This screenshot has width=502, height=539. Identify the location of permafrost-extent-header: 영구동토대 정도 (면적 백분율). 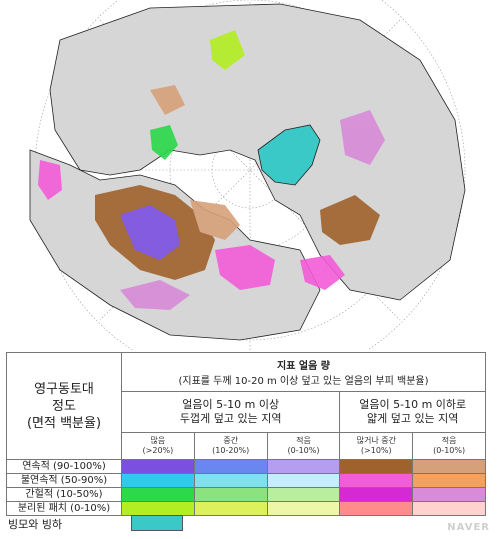
(64, 406).